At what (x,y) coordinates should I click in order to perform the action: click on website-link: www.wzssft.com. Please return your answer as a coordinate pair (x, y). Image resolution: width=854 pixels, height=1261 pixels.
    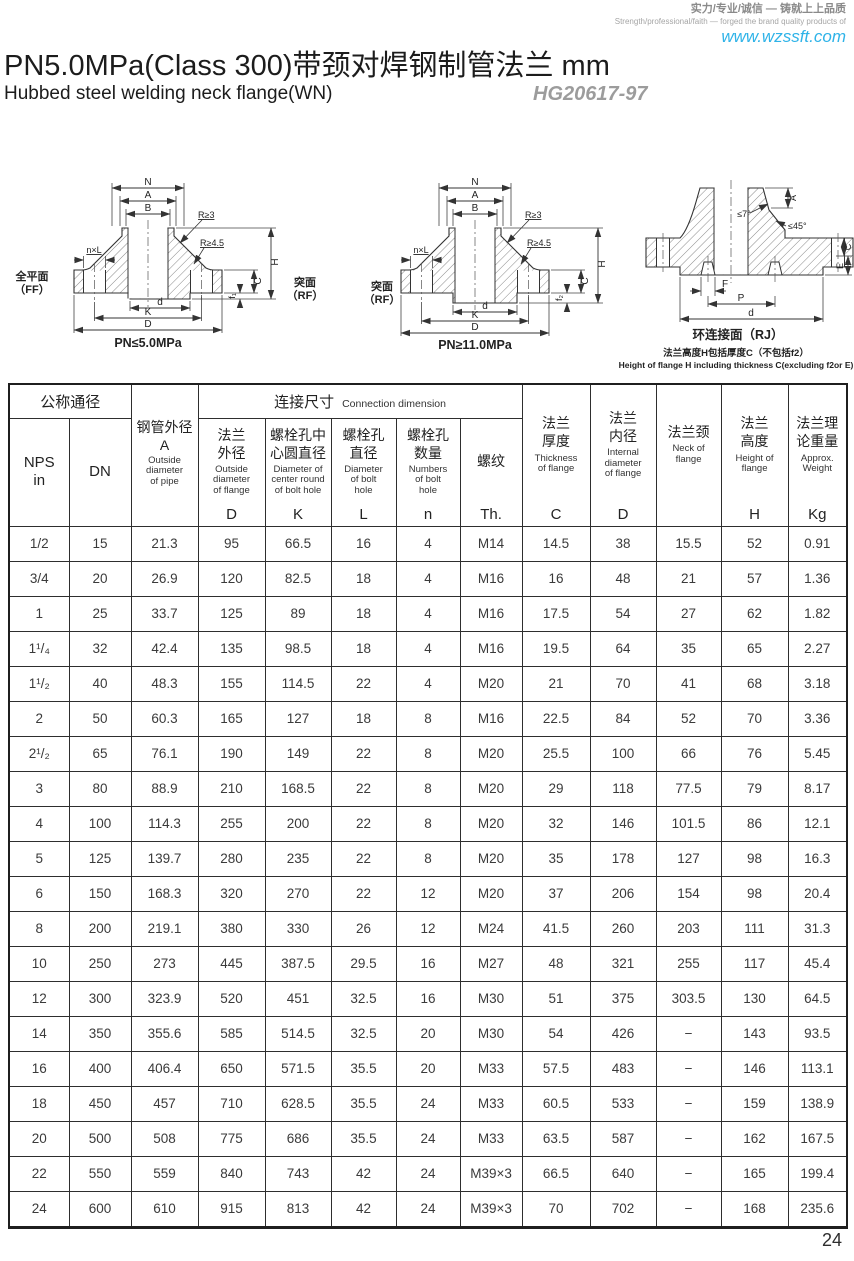
    Looking at the image, I should click on (783, 36).